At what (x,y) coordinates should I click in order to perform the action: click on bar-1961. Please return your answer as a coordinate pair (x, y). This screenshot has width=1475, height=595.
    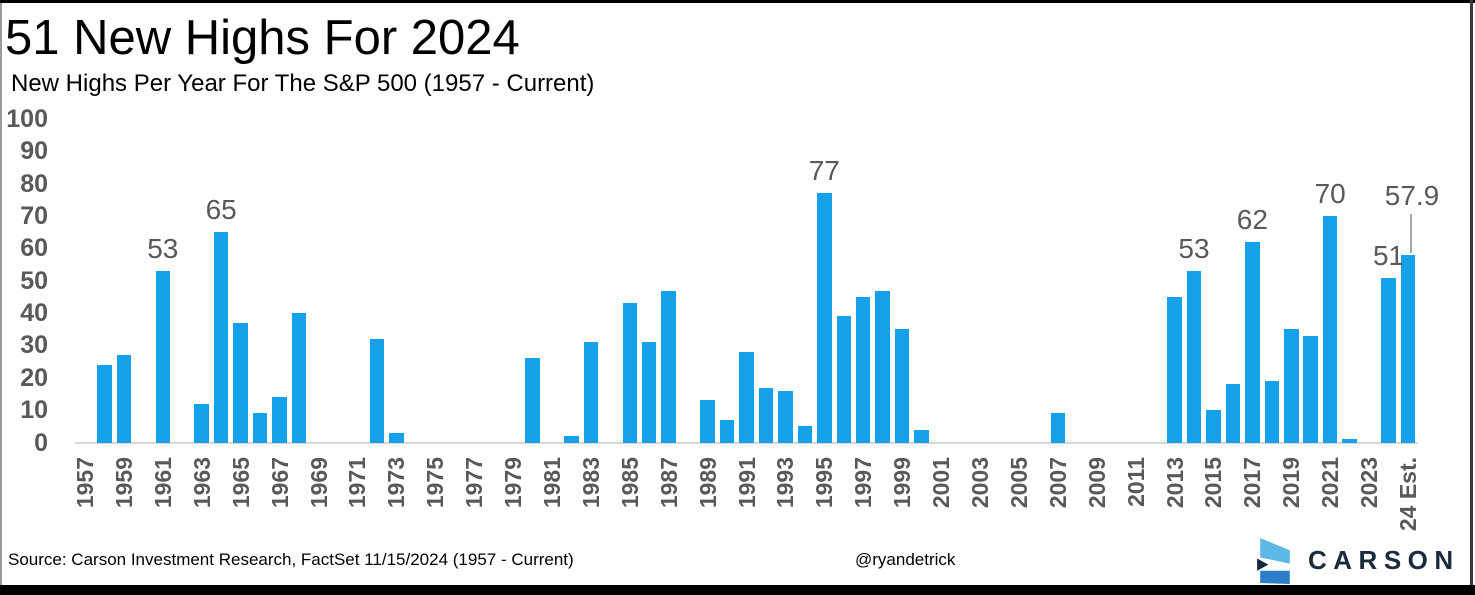
    Looking at the image, I should click on (163, 357).